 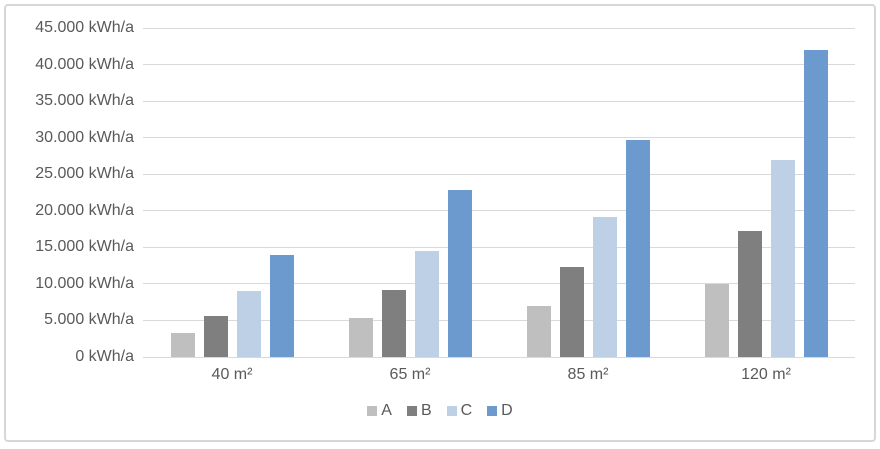 I want to click on bar-C-65m², so click(x=426, y=304).